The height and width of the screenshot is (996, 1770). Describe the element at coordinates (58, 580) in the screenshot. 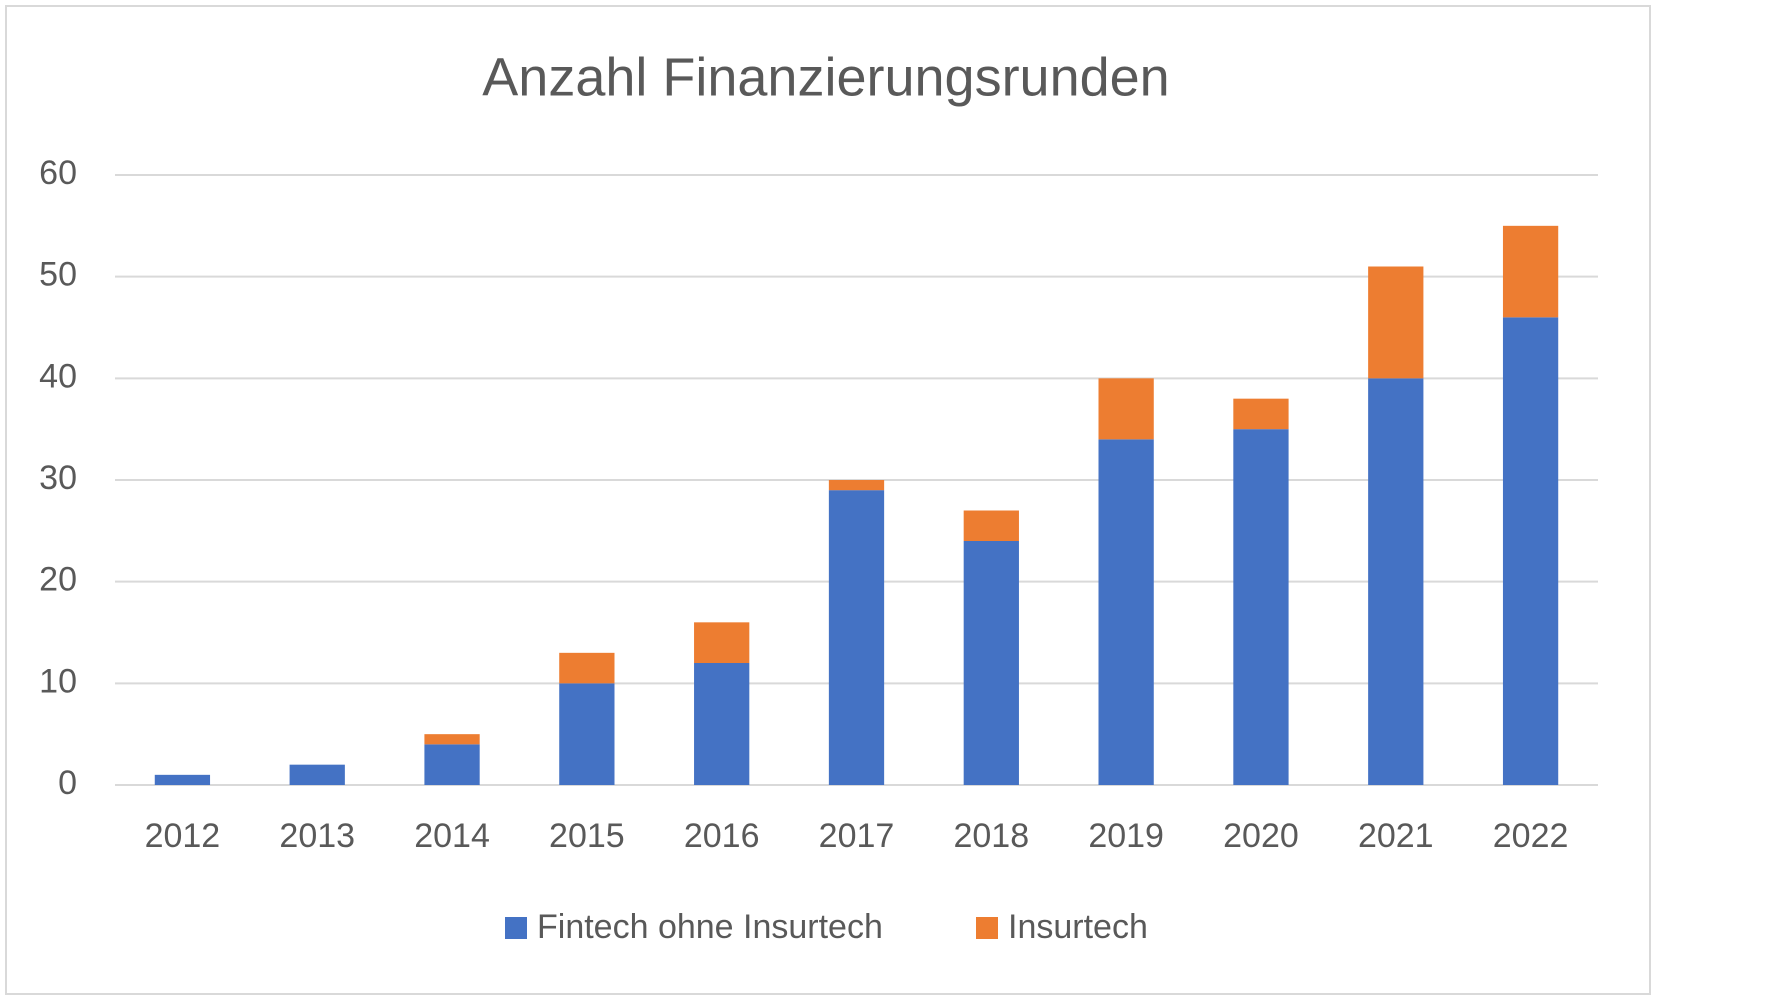

I see `y-tick-label: 20` at that location.